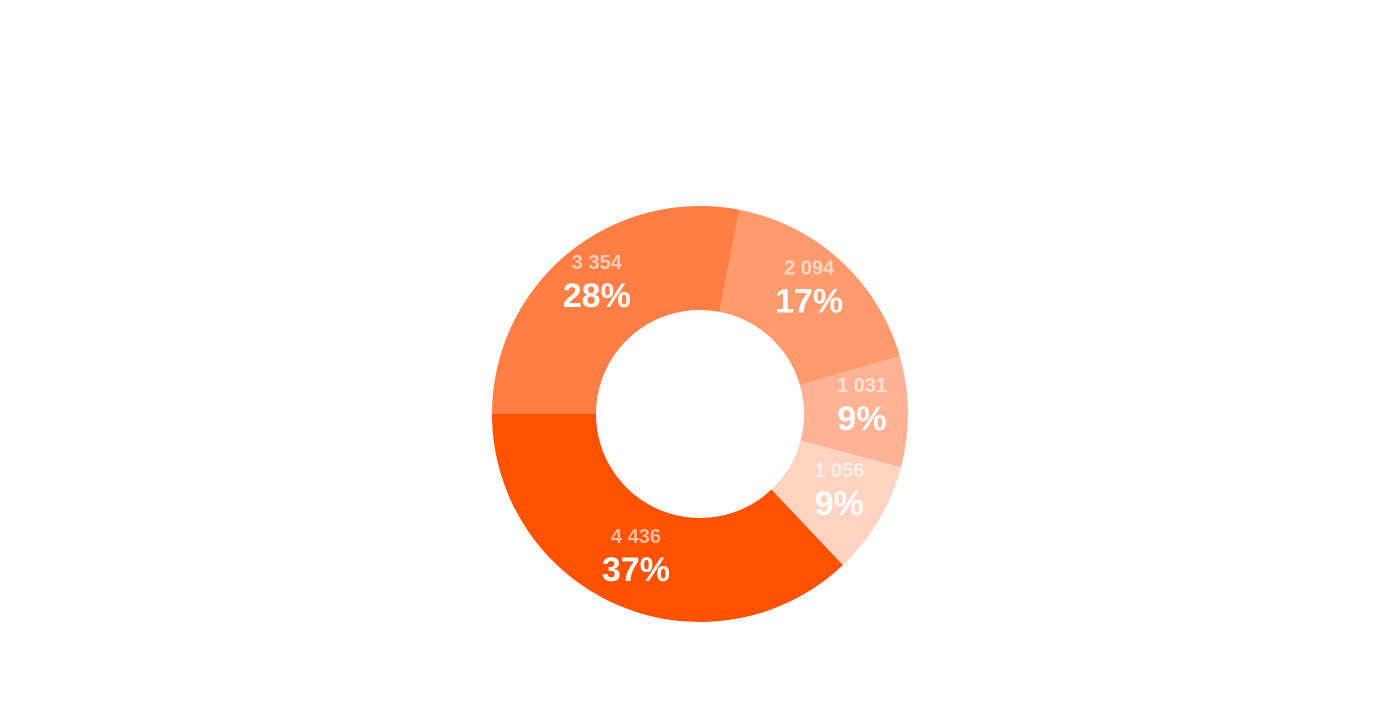 Image resolution: width=1400 pixels, height=705 pixels. I want to click on slice-percent-label-2: 9%, so click(861, 419).